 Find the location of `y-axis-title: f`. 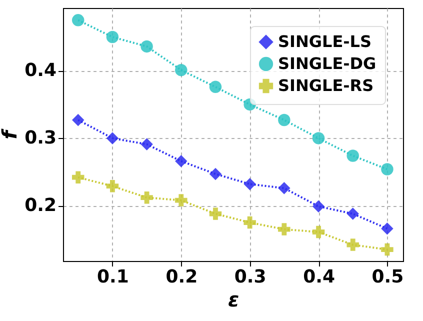

y-axis-title: f is located at coordinates (11, 134).